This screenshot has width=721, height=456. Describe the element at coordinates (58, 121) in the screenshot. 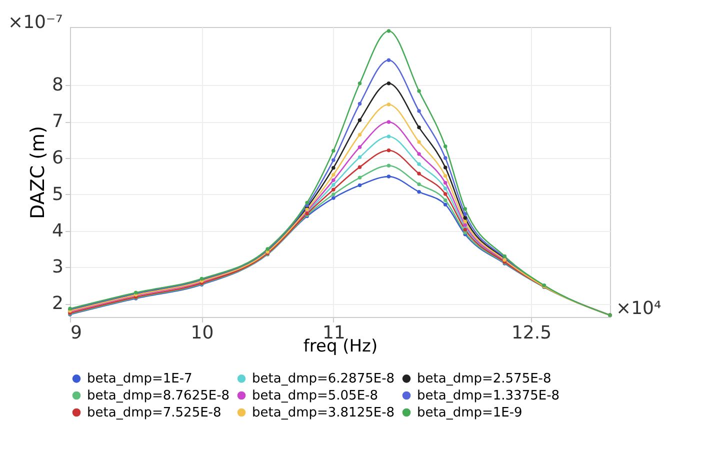

I see `y-tick-label: 7` at that location.